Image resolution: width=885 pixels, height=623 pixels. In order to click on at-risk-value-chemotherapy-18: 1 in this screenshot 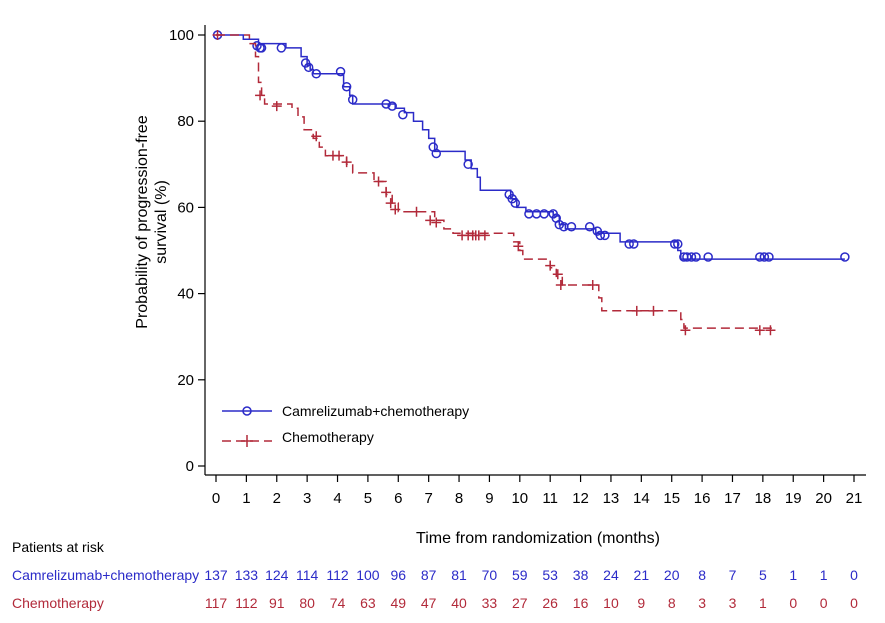, I will do `click(763, 603)`.